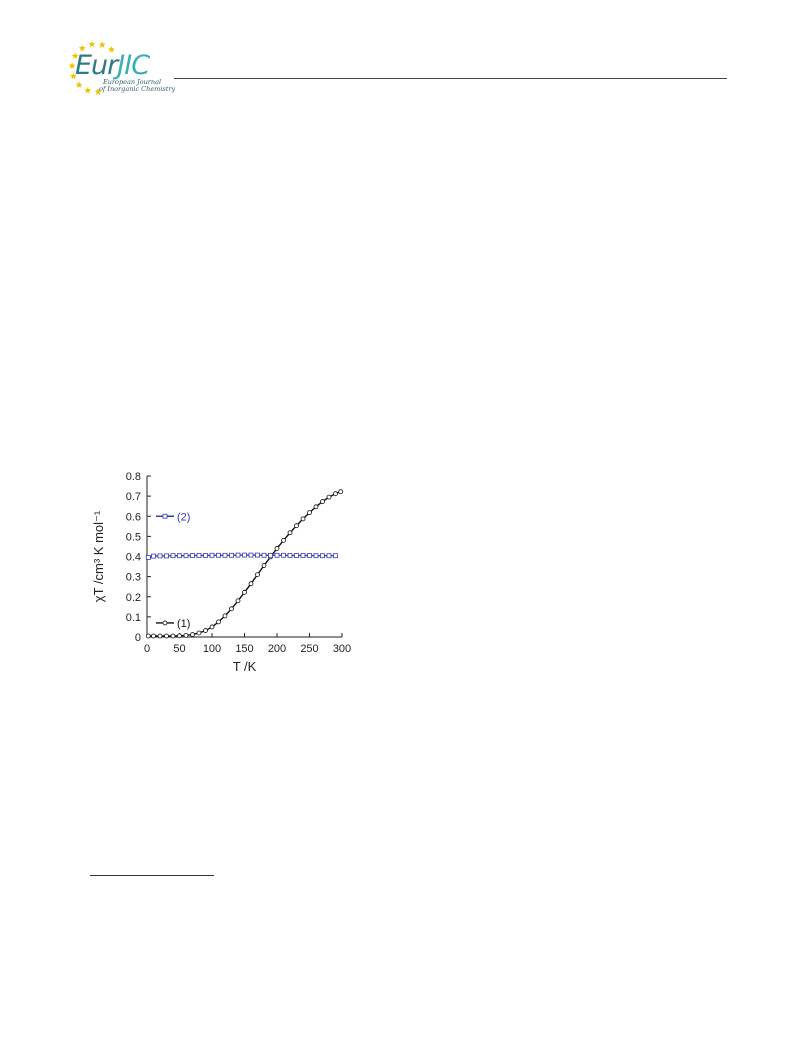 This screenshot has height=1057, width=789. I want to click on x-tick-label: 200, so click(277, 649).